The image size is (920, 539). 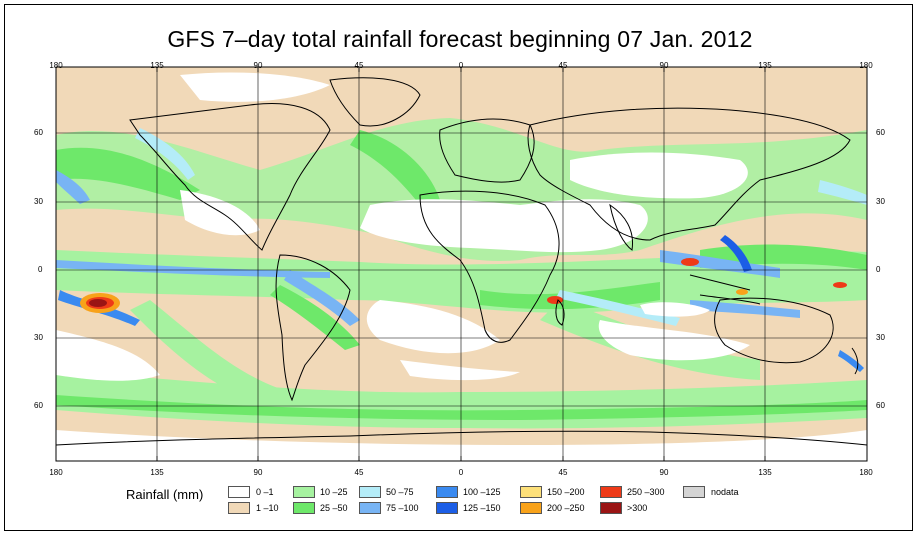 What do you see at coordinates (461, 65) in the screenshot?
I see `lon-label-top: 0` at bounding box center [461, 65].